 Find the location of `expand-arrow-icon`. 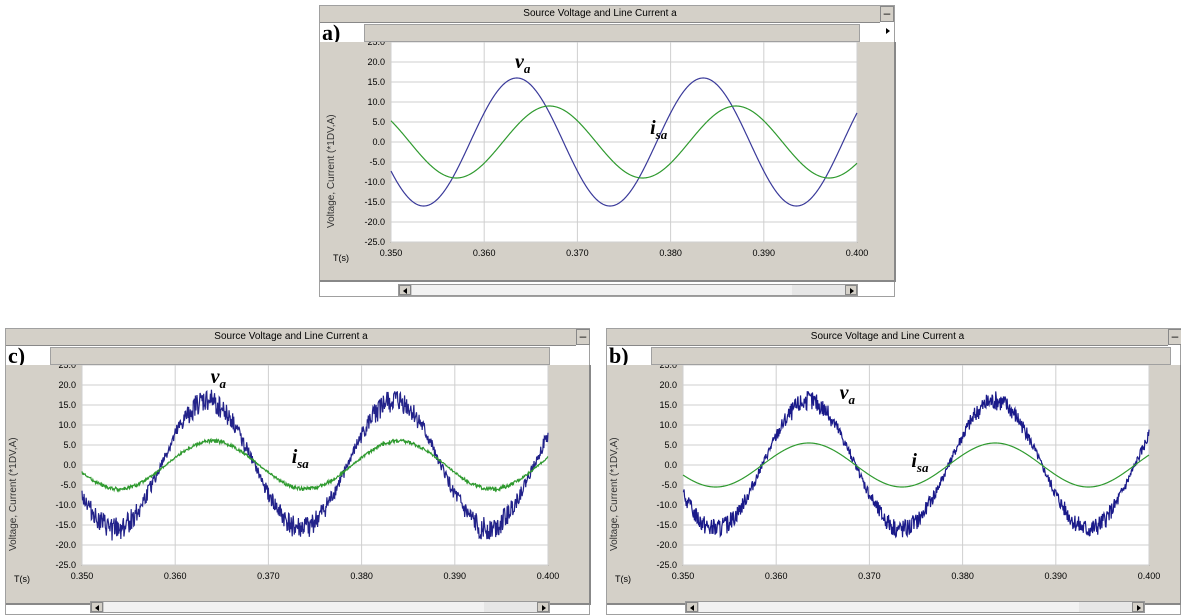

expand-arrow-icon is located at coordinates (888, 31).